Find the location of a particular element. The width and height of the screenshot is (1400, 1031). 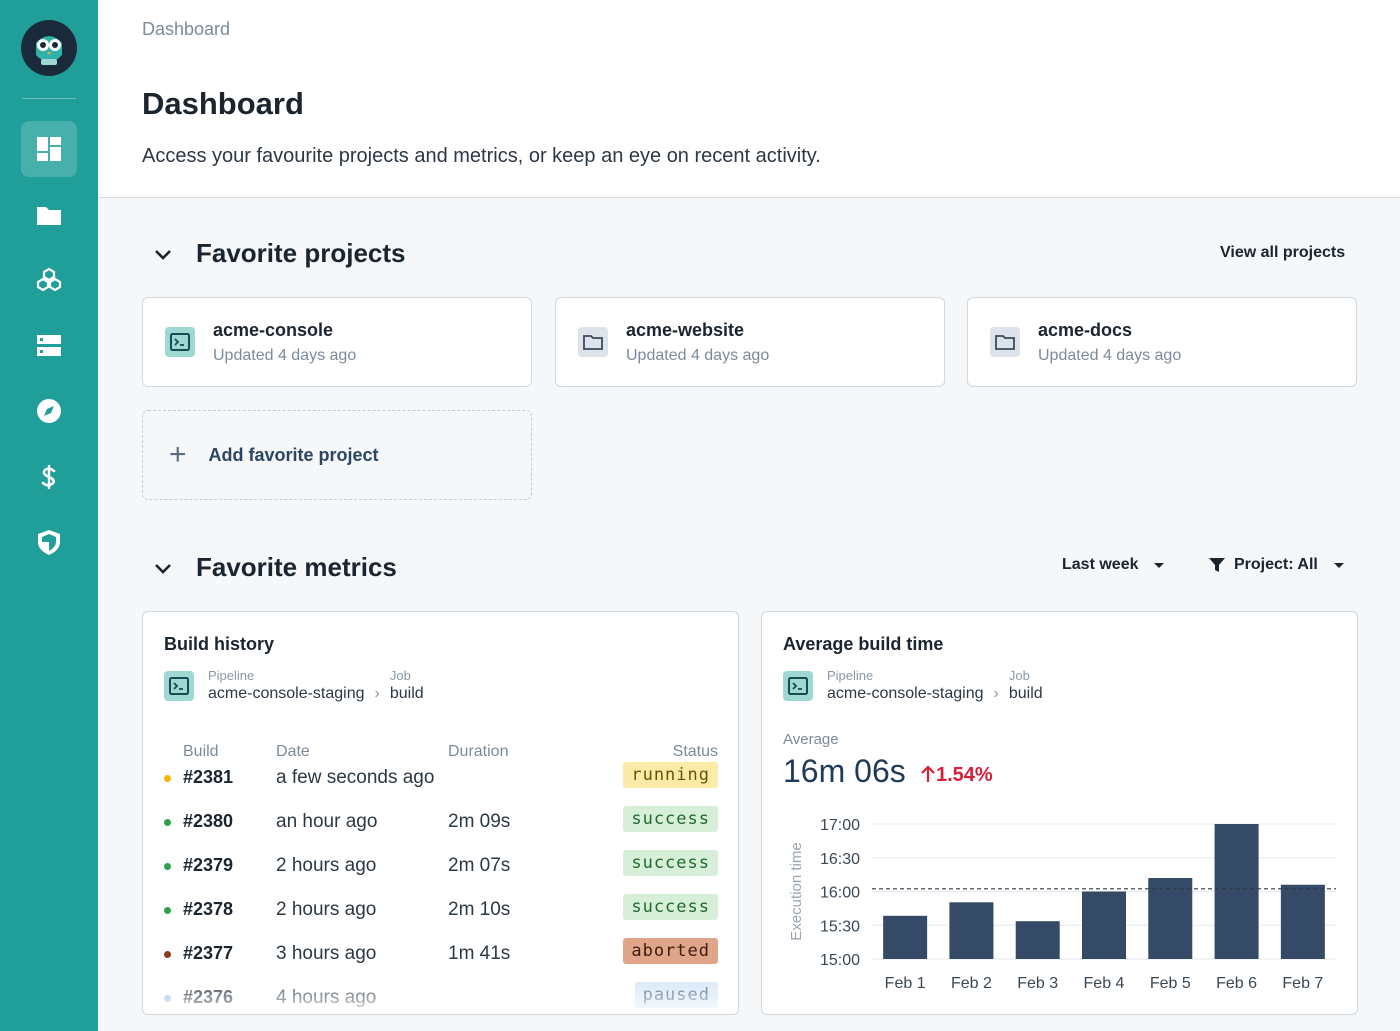

sidebar-divider is located at coordinates (49, 98).